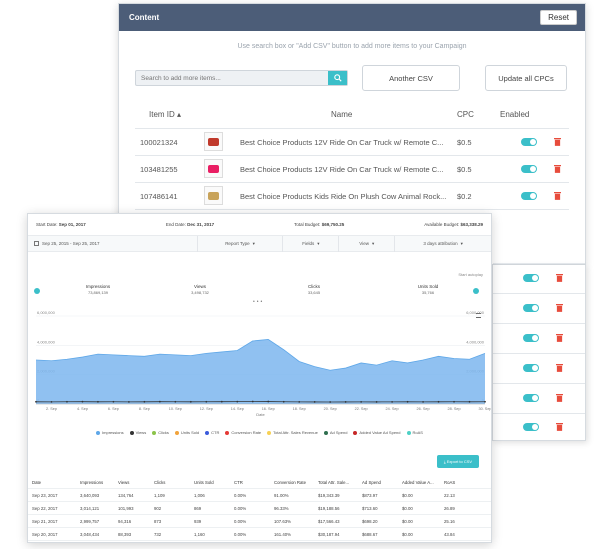 Image resolution: width=600 pixels, height=549 pixels. Describe the element at coordinates (411, 78) in the screenshot. I see `another-csv-button: Another CSV` at that location.